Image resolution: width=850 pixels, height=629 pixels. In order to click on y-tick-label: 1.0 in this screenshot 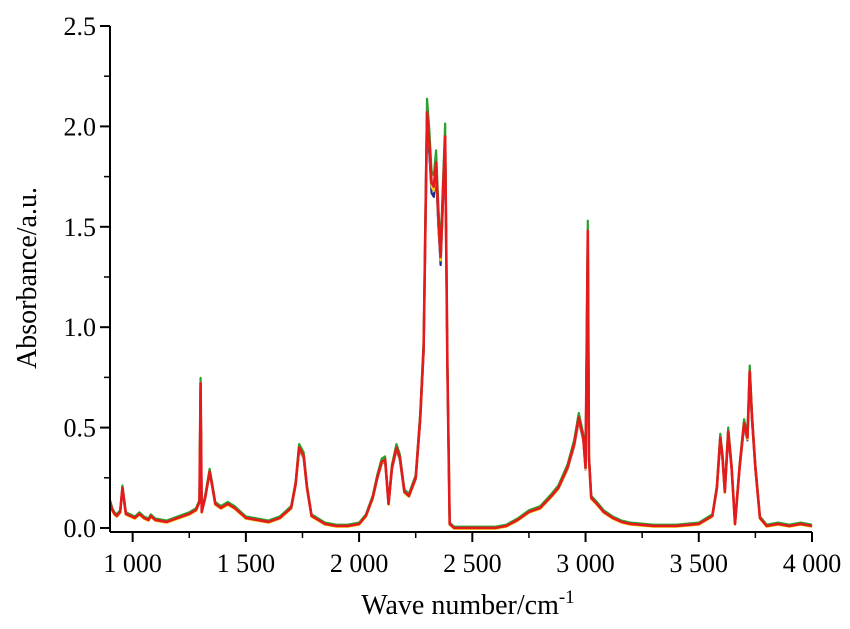, I will do `click(80, 327)`.